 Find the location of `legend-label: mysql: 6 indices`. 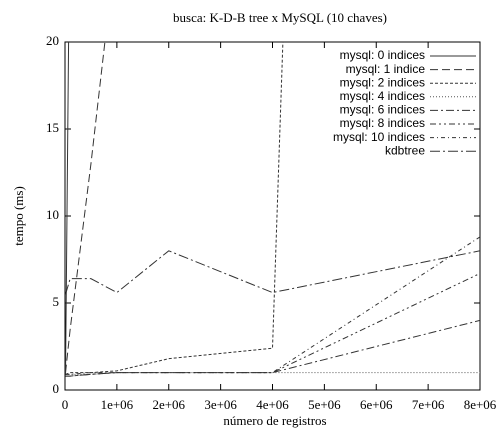

legend-label: mysql: 6 indices is located at coordinates (382, 110).